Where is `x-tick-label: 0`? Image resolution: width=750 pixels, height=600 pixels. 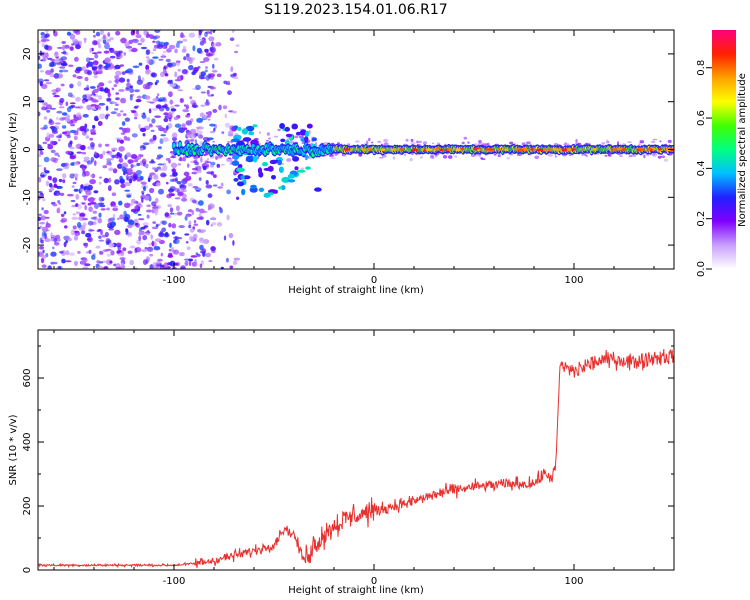 x-tick-label: 0 is located at coordinates (374, 581).